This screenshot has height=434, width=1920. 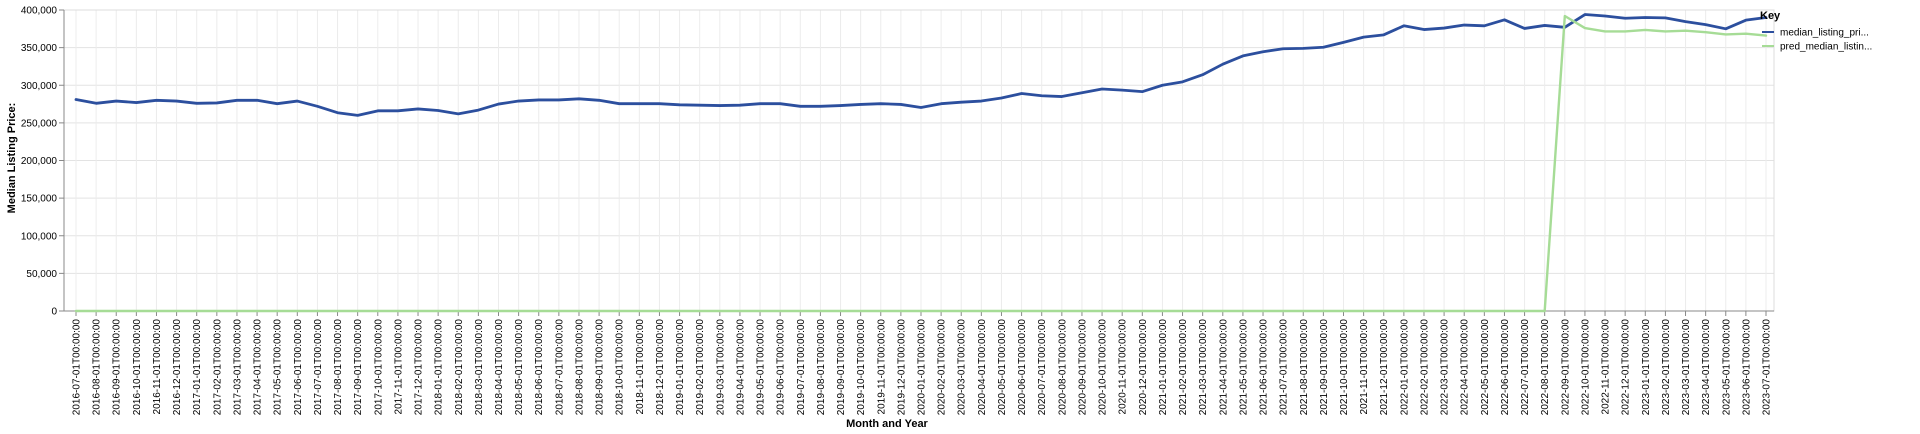 I want to click on x-tick-label: 2018-10-01T00:00:00, so click(x=620, y=367).